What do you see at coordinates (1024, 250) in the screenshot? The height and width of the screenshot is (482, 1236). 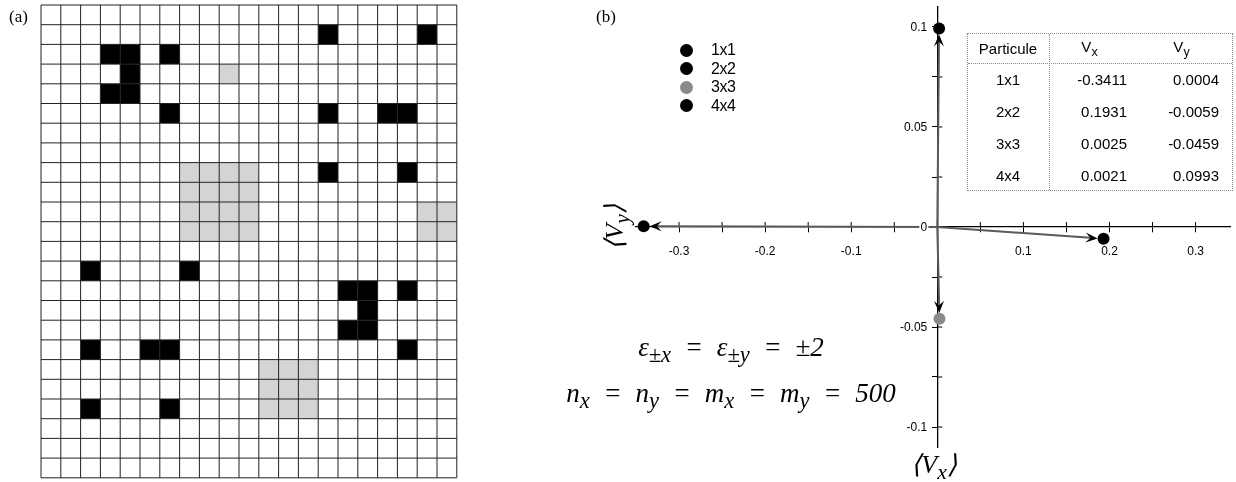 I see `x-tick-label: 0.1` at bounding box center [1024, 250].